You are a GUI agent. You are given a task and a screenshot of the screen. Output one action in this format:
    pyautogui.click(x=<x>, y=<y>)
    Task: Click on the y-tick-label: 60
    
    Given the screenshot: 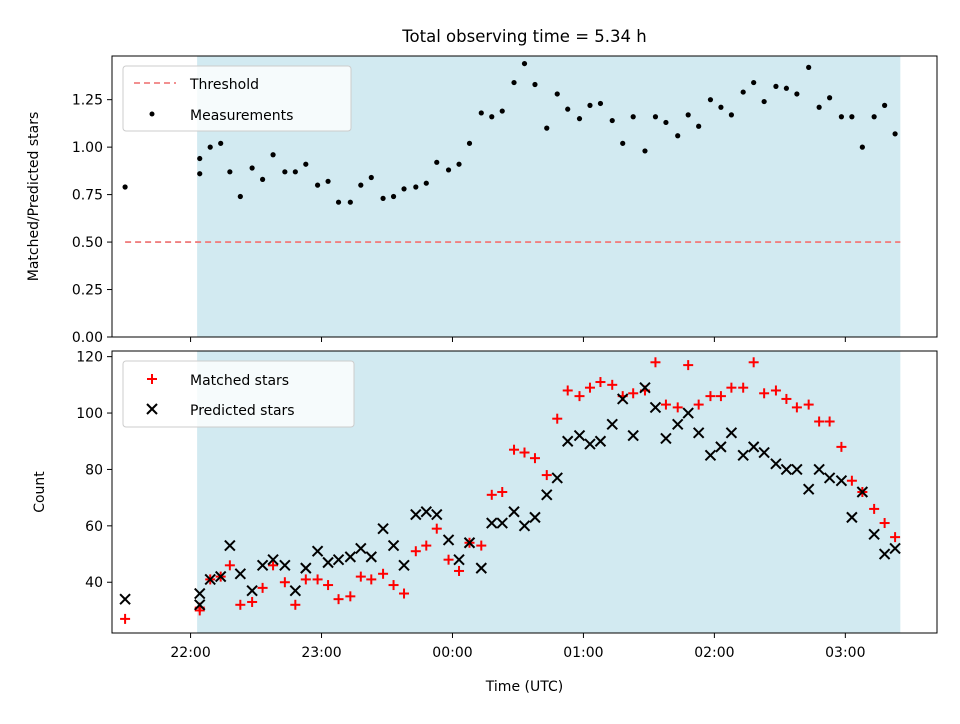 What is the action you would take?
    pyautogui.click(x=94, y=527)
    